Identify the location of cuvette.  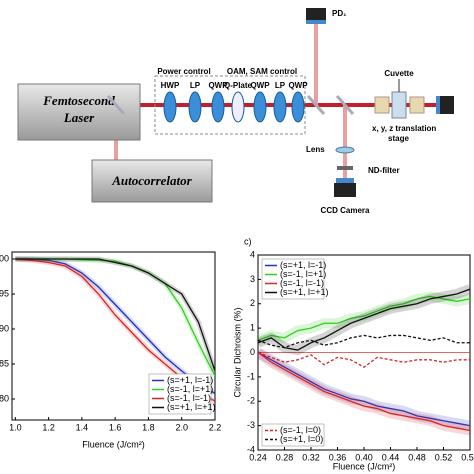
(399, 105).